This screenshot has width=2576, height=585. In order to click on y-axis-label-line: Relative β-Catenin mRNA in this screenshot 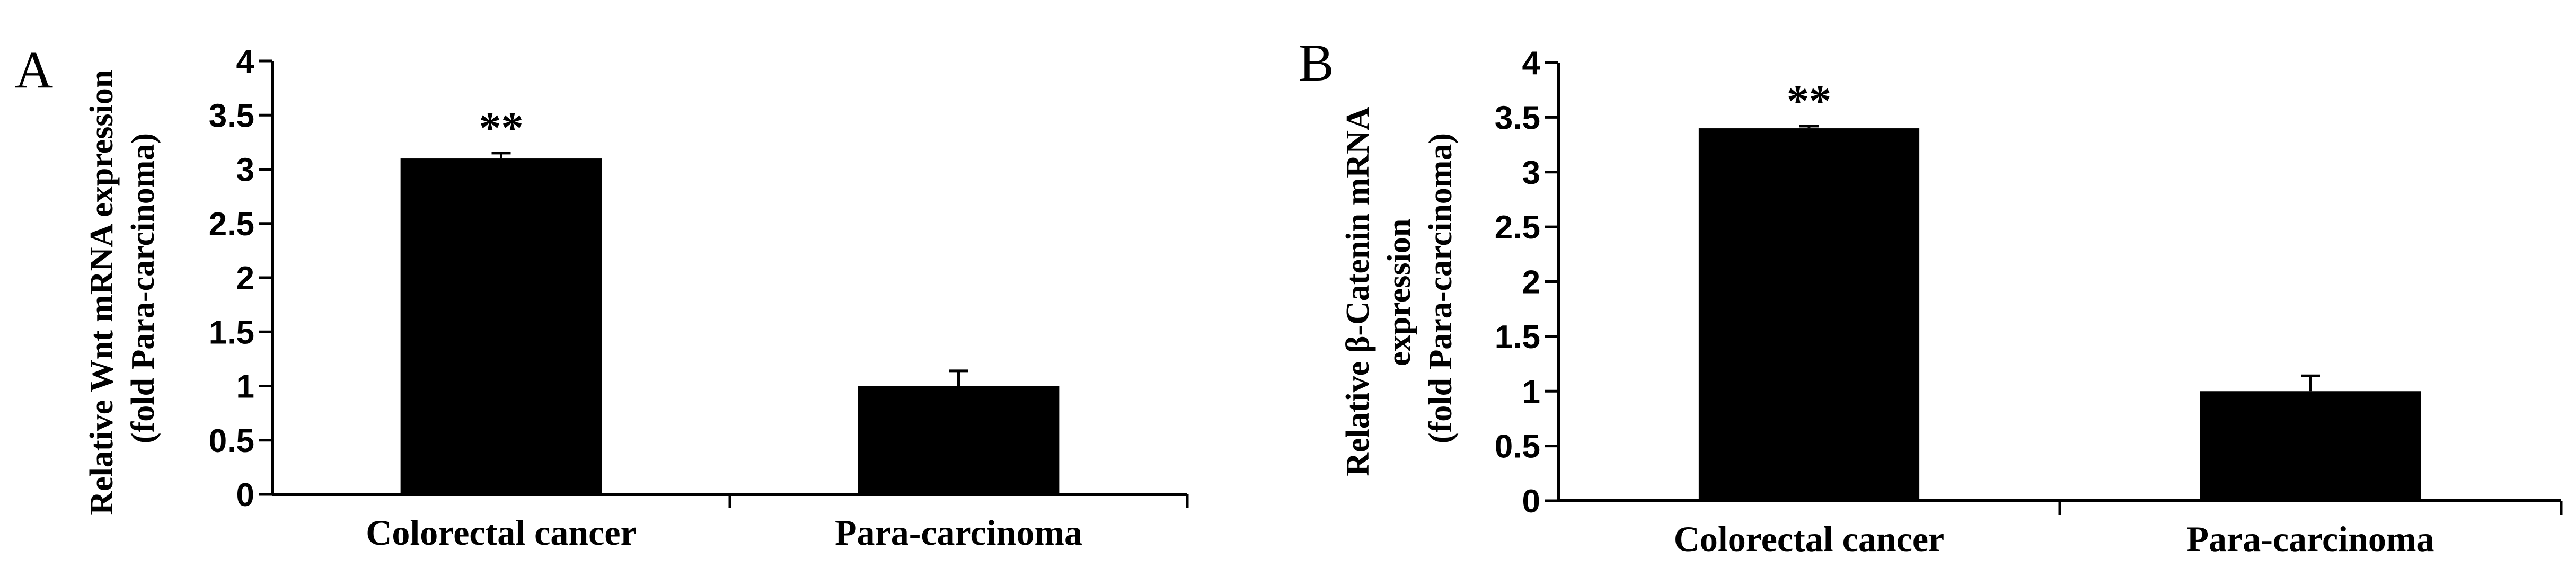, I will do `click(1358, 291)`.